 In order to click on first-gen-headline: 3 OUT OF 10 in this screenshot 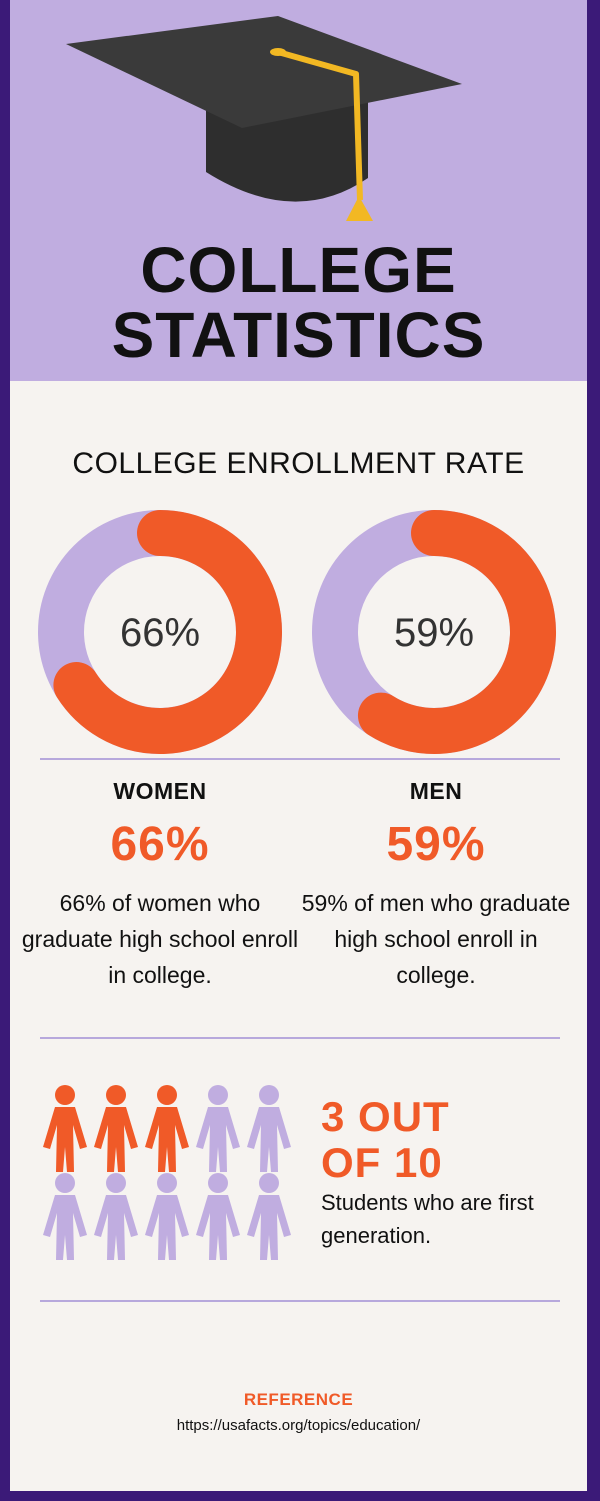, I will do `click(385, 1140)`.